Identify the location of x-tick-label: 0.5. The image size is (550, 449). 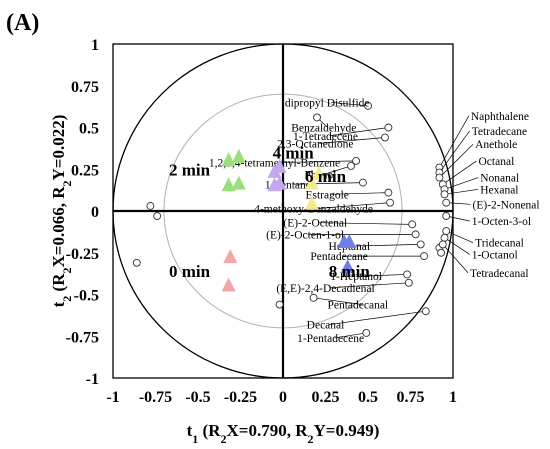
(368, 397).